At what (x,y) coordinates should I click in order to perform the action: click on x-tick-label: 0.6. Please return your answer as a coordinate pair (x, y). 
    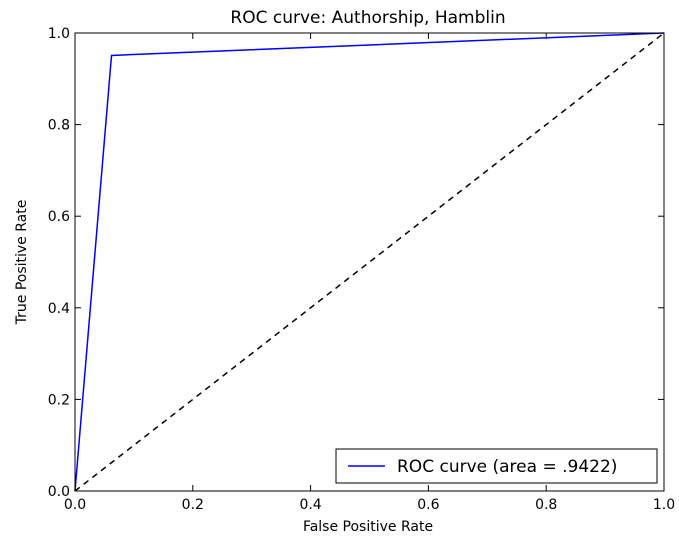
    Looking at the image, I should click on (428, 505).